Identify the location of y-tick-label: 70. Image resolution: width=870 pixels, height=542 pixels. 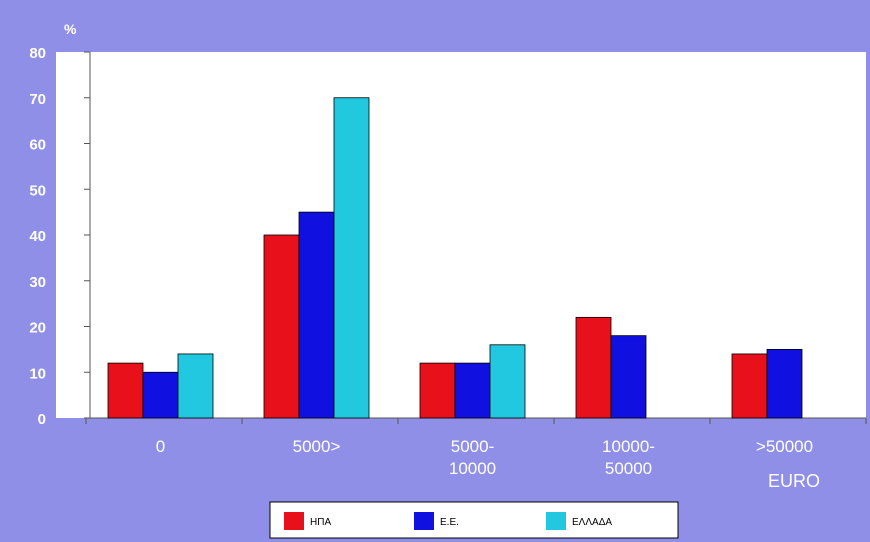
(37, 99).